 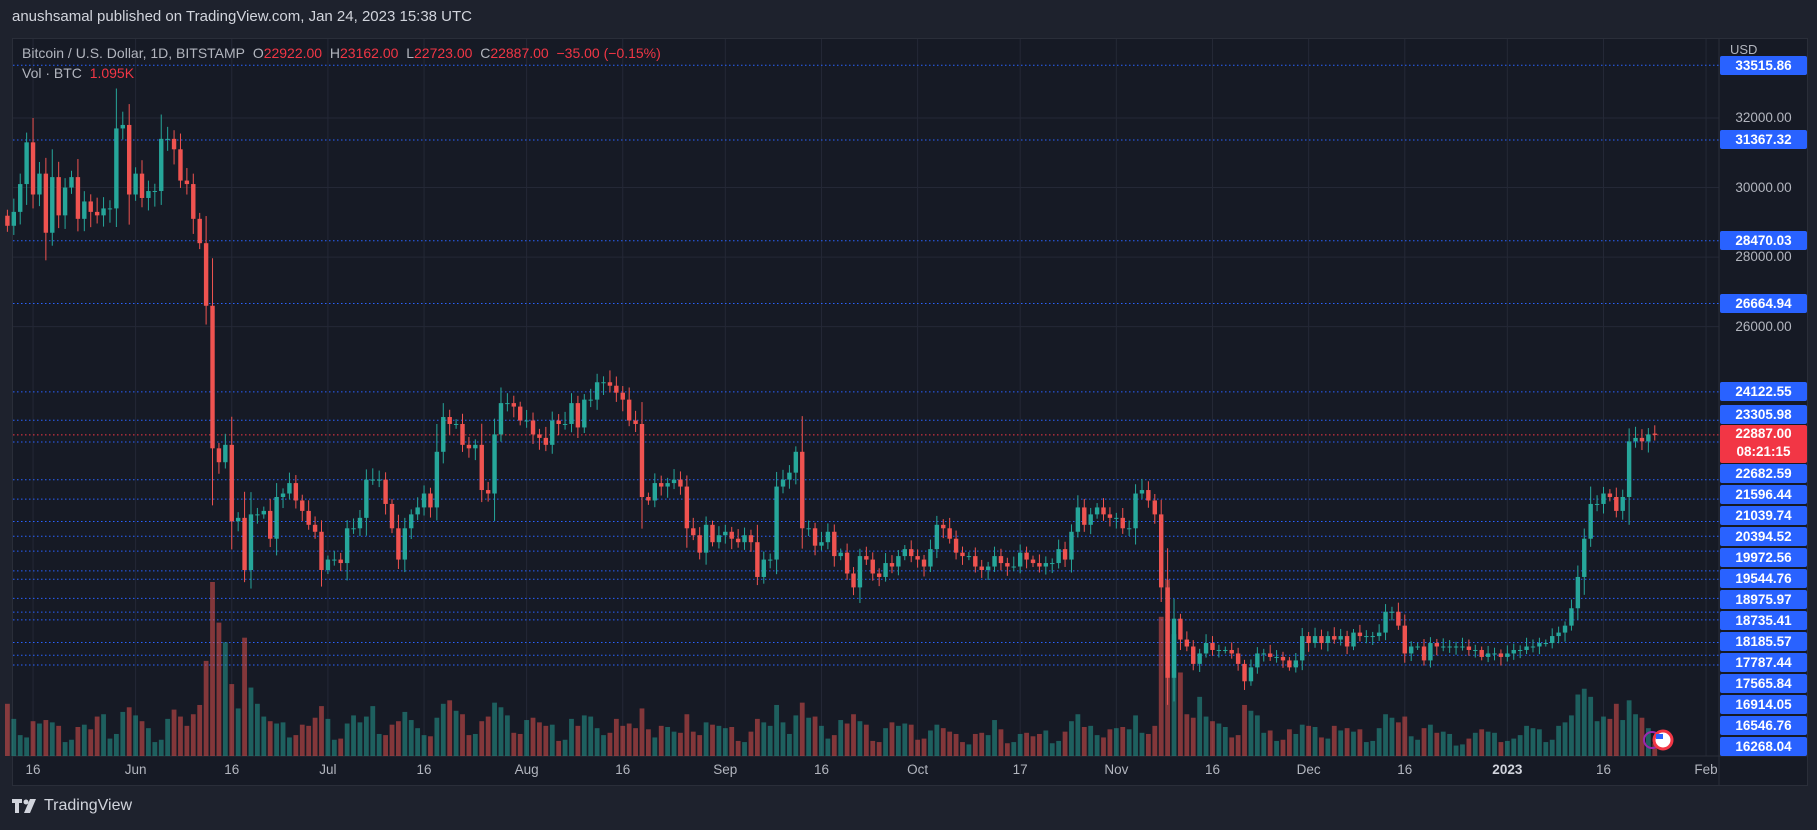 What do you see at coordinates (608, 53) in the screenshot?
I see `change-value: −35.00 (−0.15%)` at bounding box center [608, 53].